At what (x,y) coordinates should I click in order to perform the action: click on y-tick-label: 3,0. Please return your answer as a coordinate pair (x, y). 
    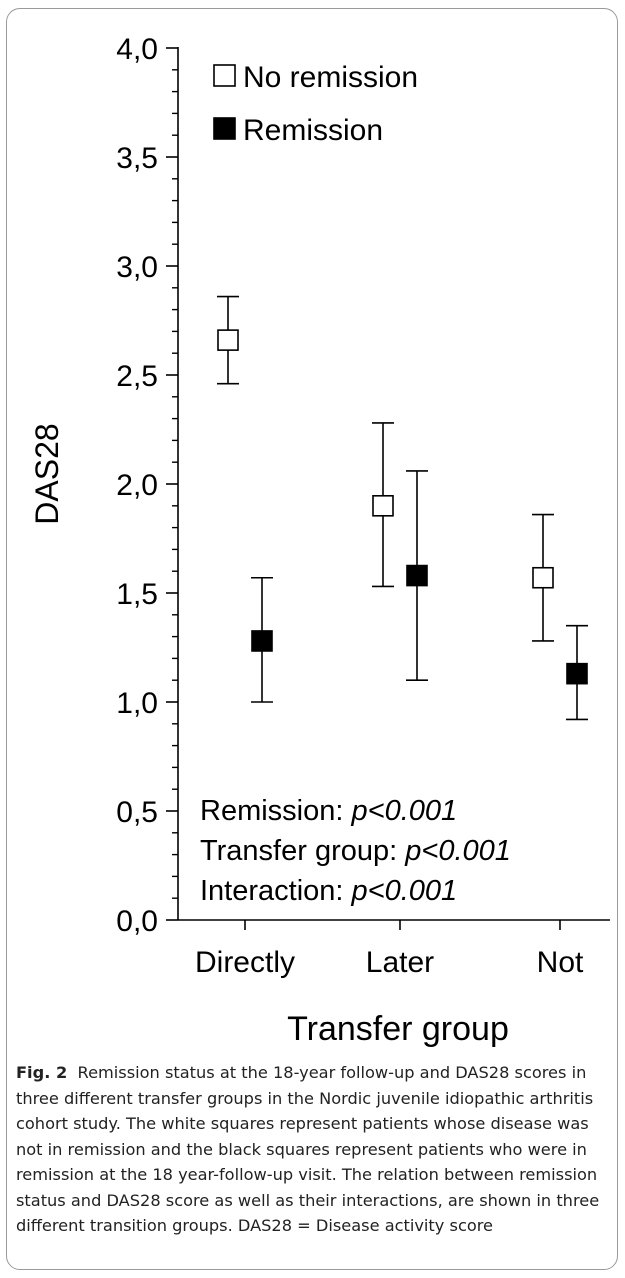
    Looking at the image, I should click on (137, 267).